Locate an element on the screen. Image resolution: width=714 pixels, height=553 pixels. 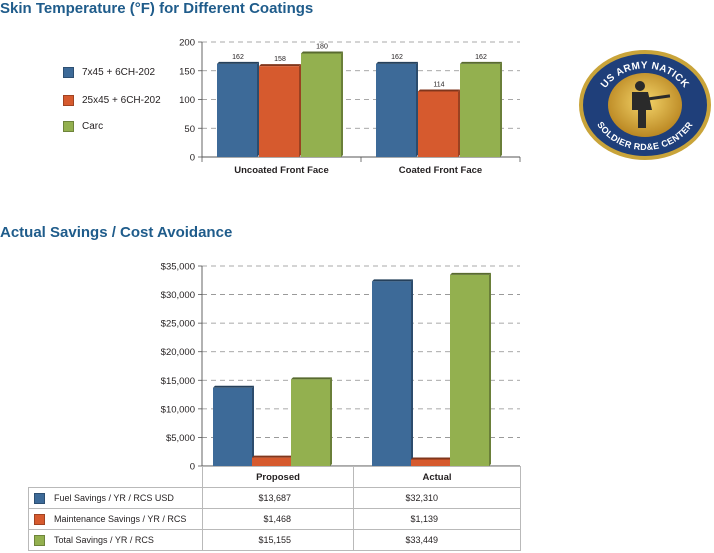
y-tick-label: $35,000 is located at coordinates (178, 267).